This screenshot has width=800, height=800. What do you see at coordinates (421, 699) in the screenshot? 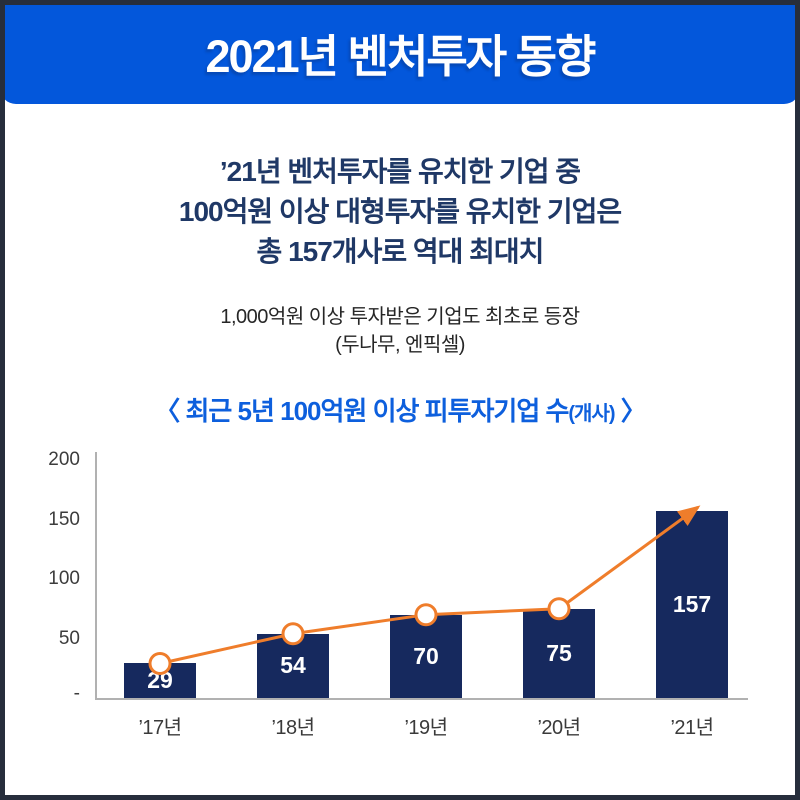
I see `x-axis-line` at bounding box center [421, 699].